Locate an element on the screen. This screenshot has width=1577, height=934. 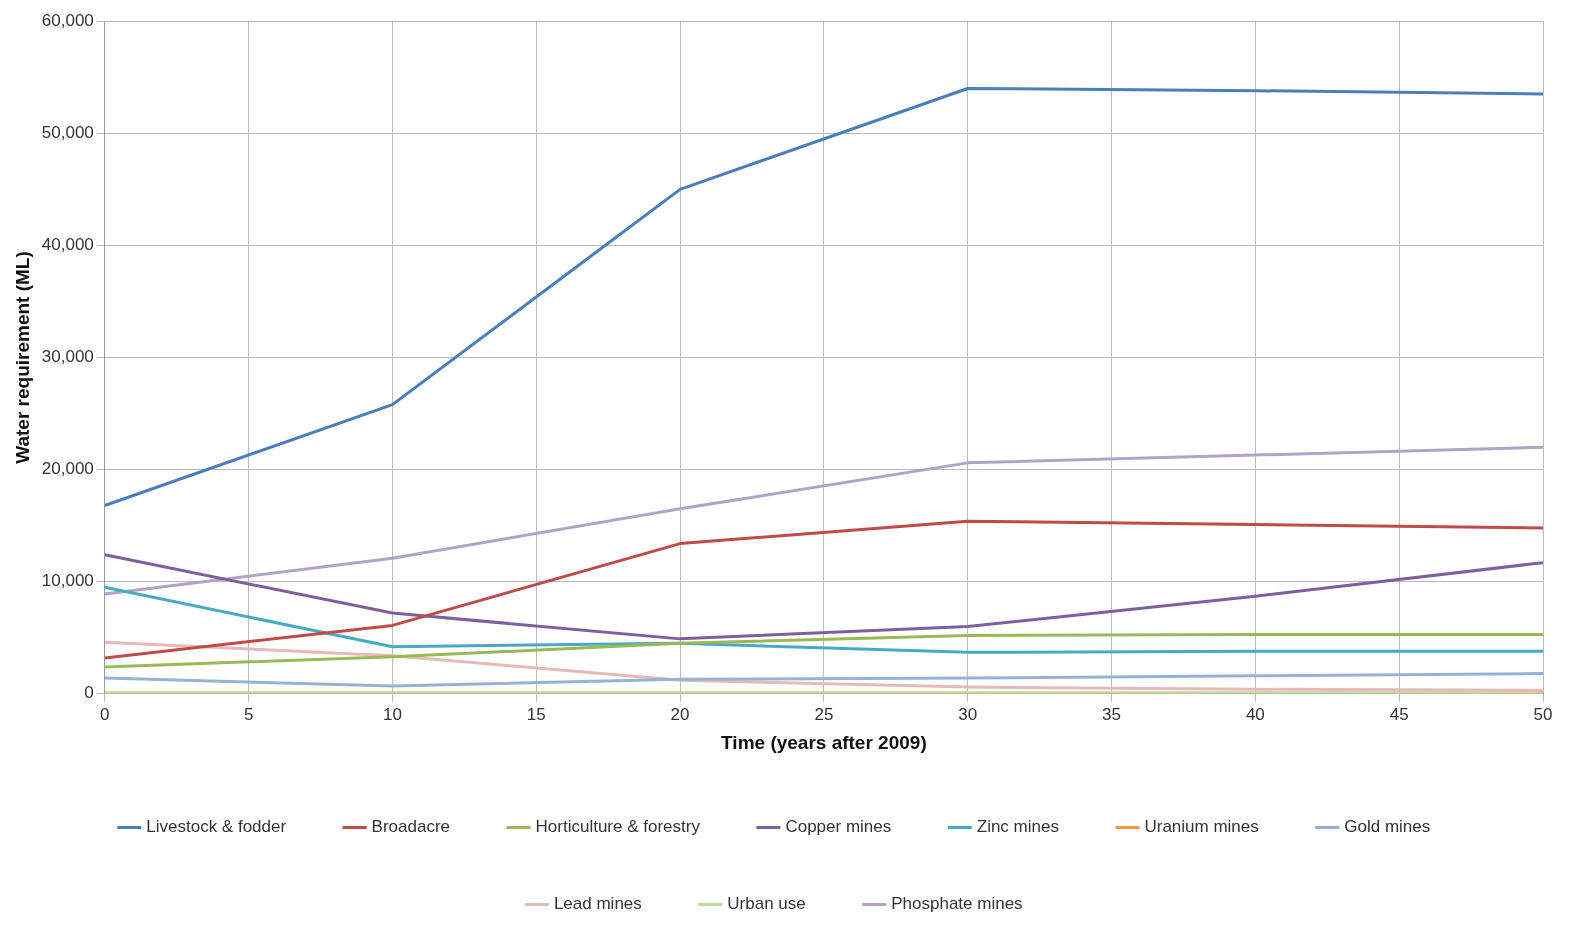
legend-label: Phosphate mines is located at coordinates (957, 904).